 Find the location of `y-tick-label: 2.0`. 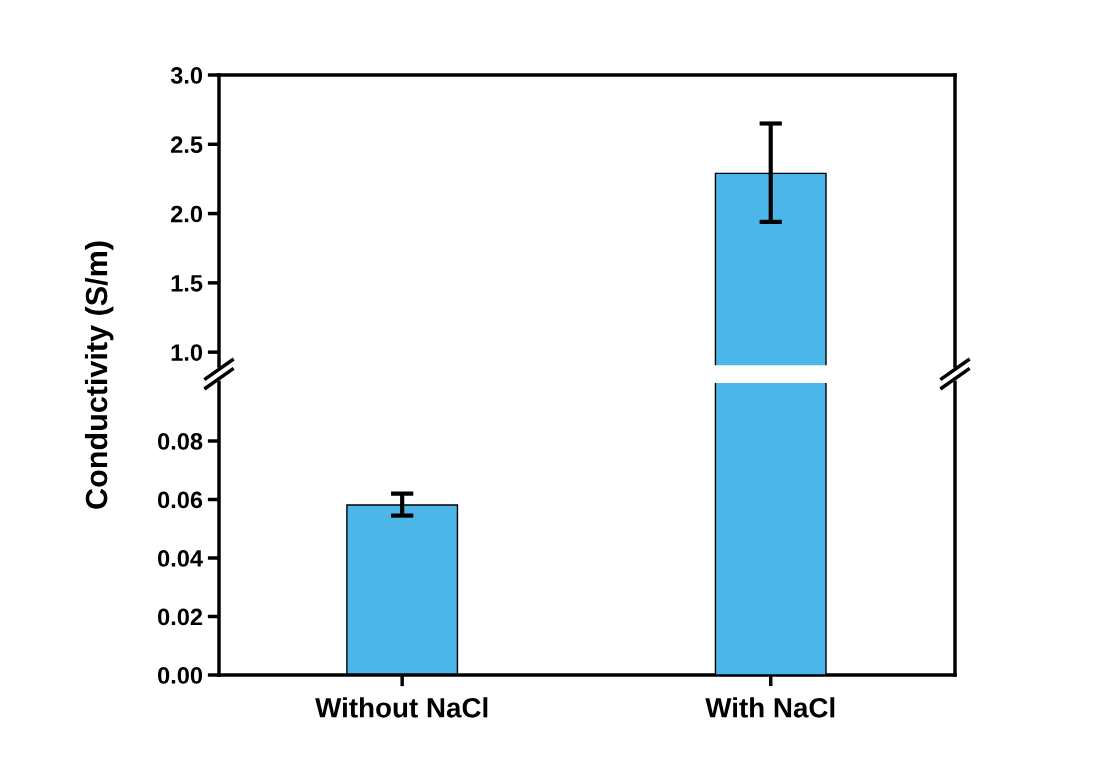

y-tick-label: 2.0 is located at coordinates (187, 214).